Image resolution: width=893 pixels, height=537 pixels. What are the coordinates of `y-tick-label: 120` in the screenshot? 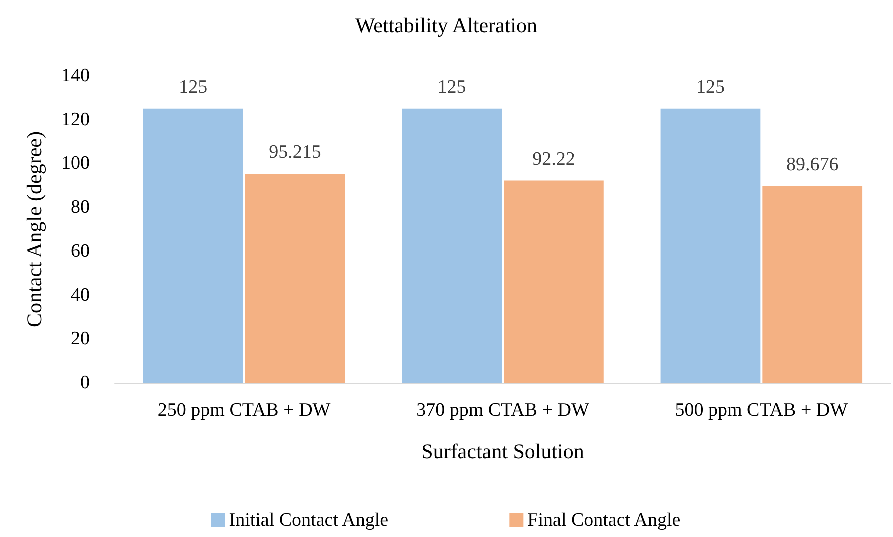 It's located at (76, 119).